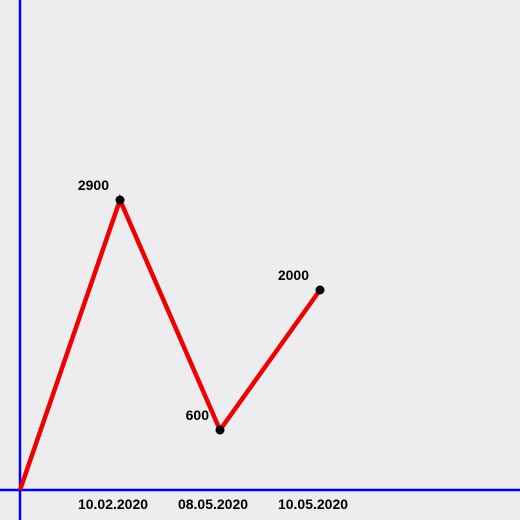 This screenshot has width=520, height=520. I want to click on data-label: 2900, so click(93, 185).